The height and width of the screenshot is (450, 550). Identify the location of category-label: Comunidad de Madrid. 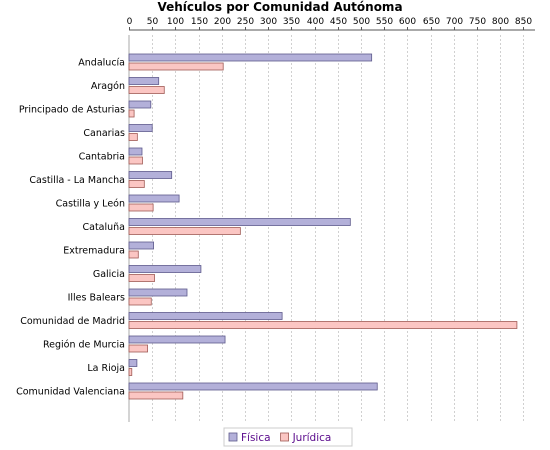
(72, 321).